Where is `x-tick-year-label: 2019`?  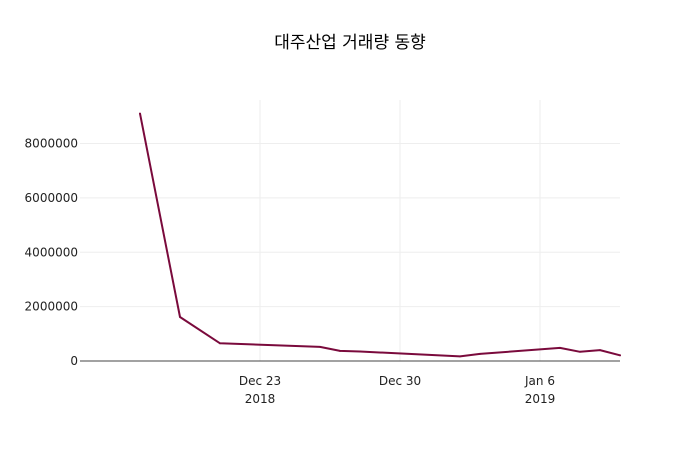 x-tick-year-label: 2019 is located at coordinates (540, 399).